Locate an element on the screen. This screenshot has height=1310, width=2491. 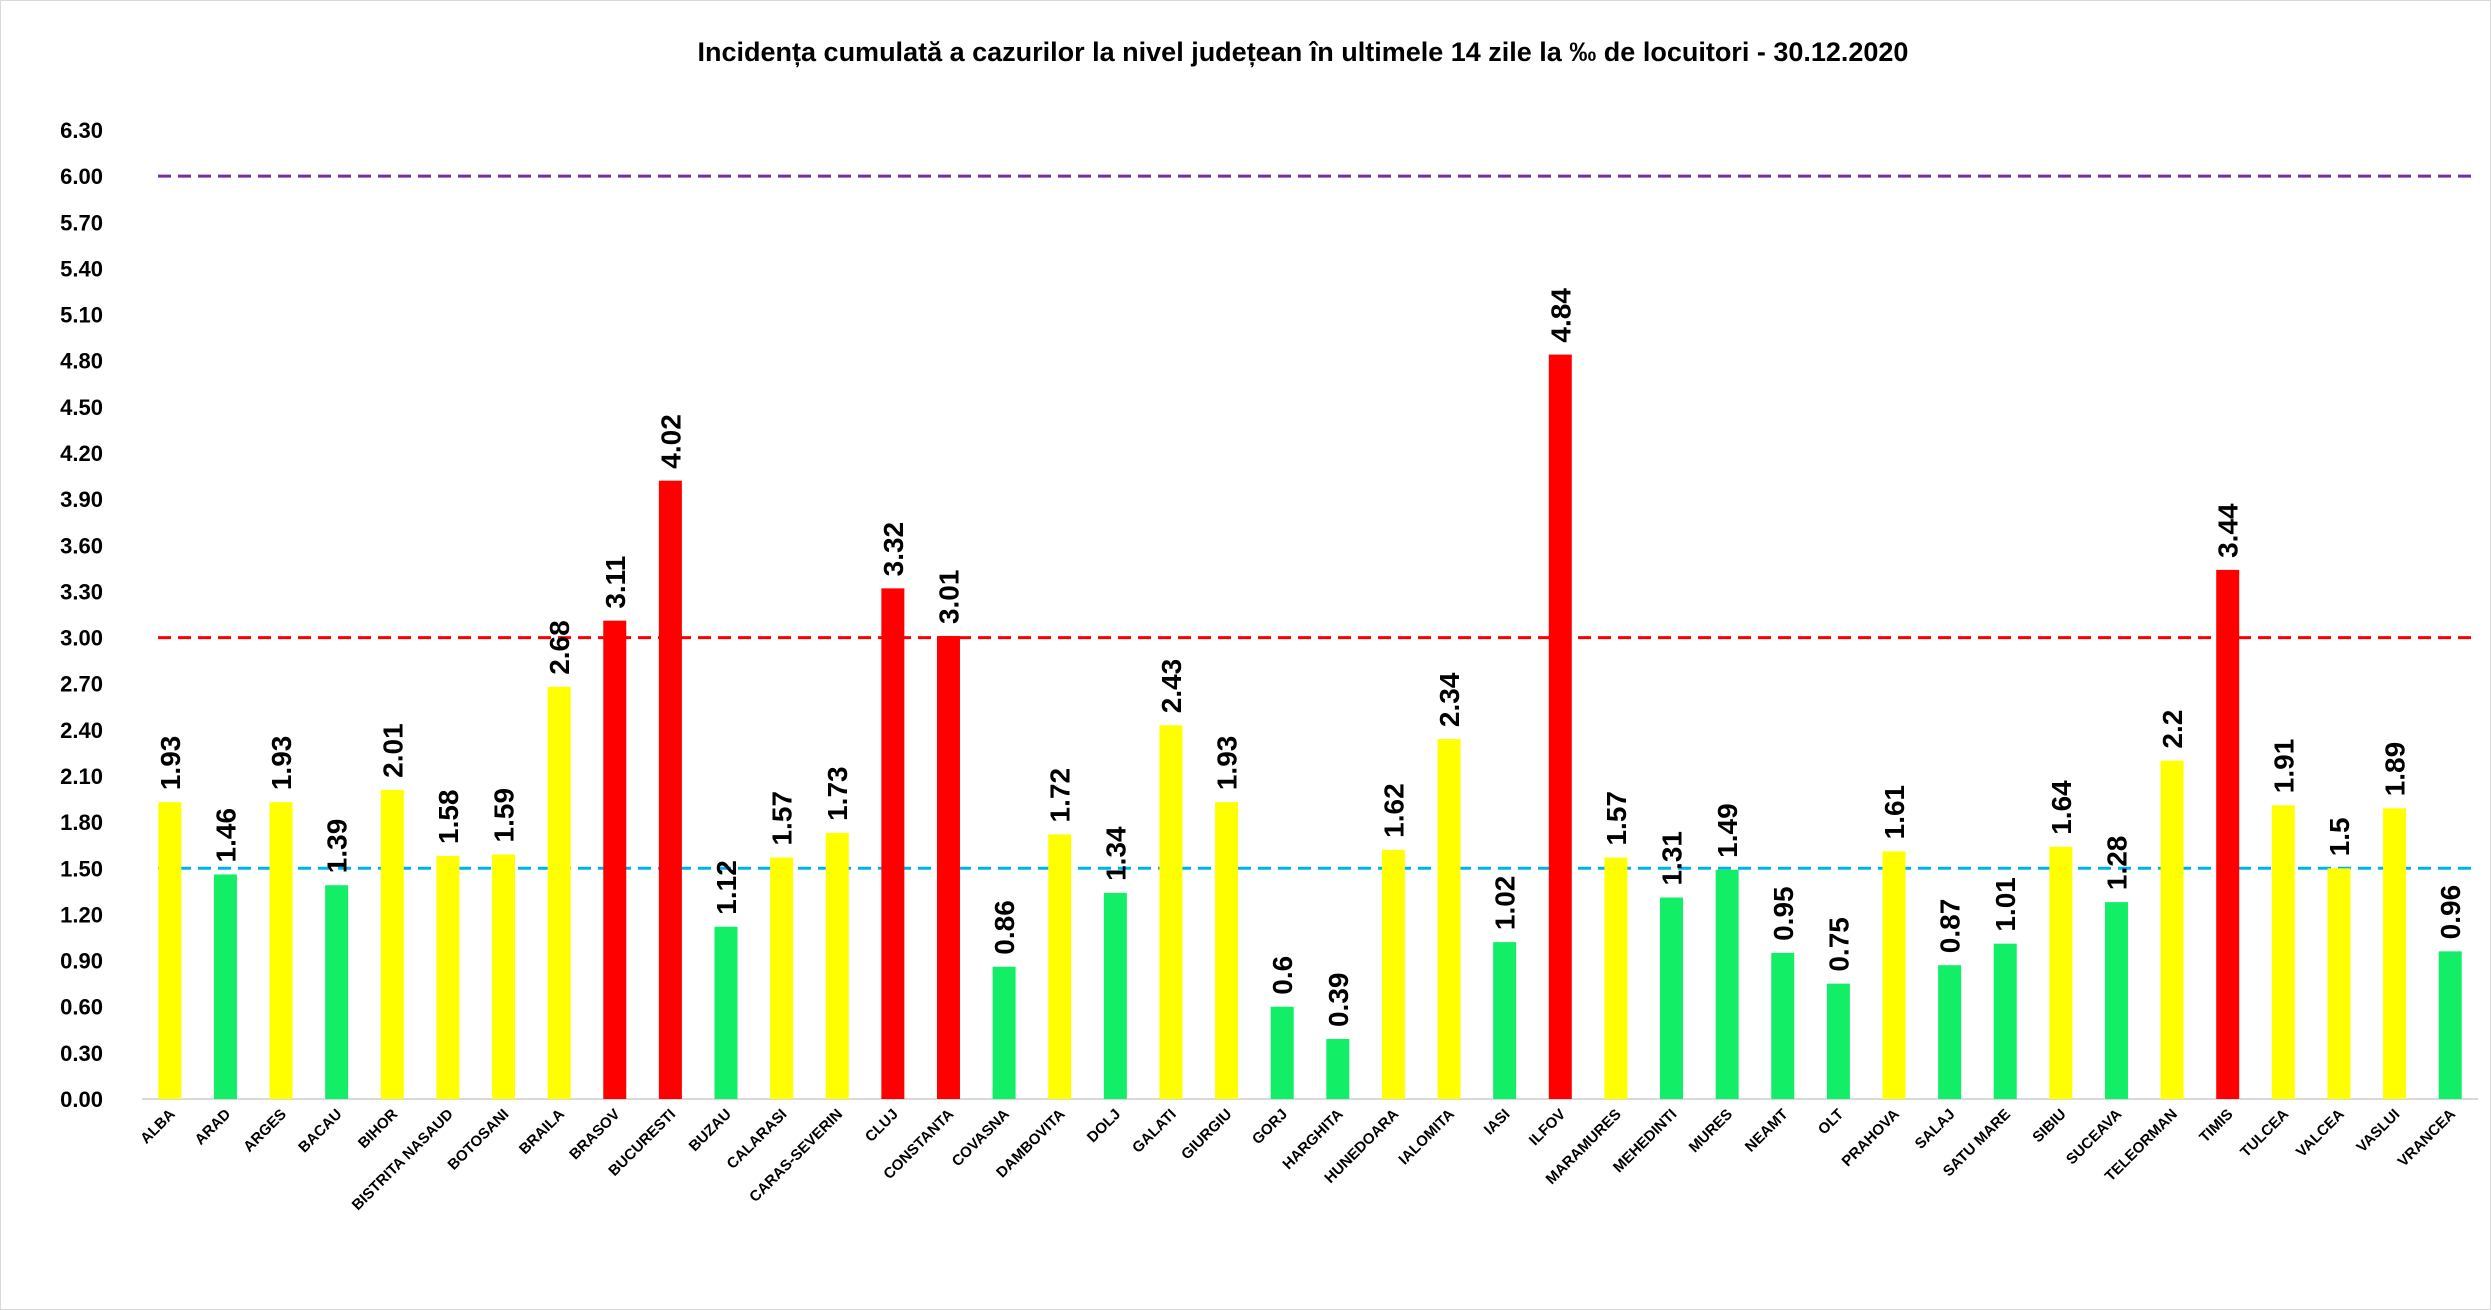
x-tick-label: CLUJ is located at coordinates (882, 1126).